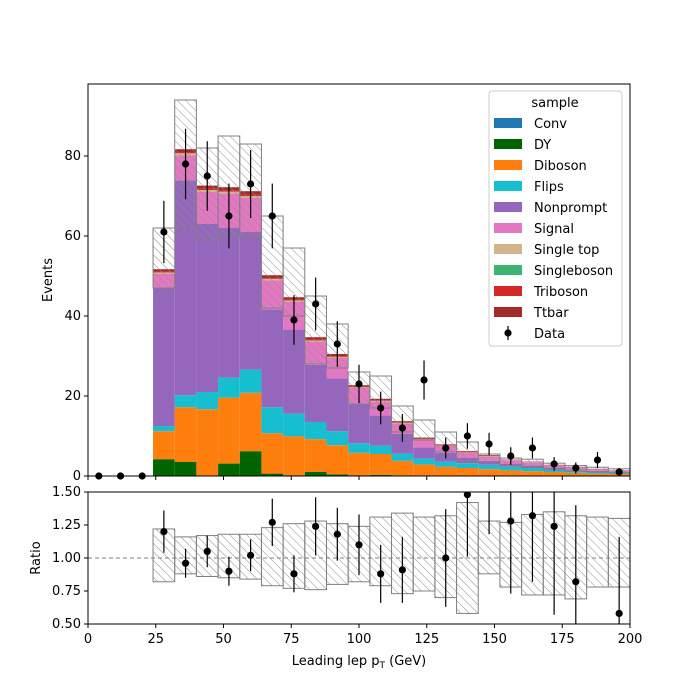 The height and width of the screenshot is (700, 700). What do you see at coordinates (494, 639) in the screenshot?
I see `x-tick-label: 150` at bounding box center [494, 639].